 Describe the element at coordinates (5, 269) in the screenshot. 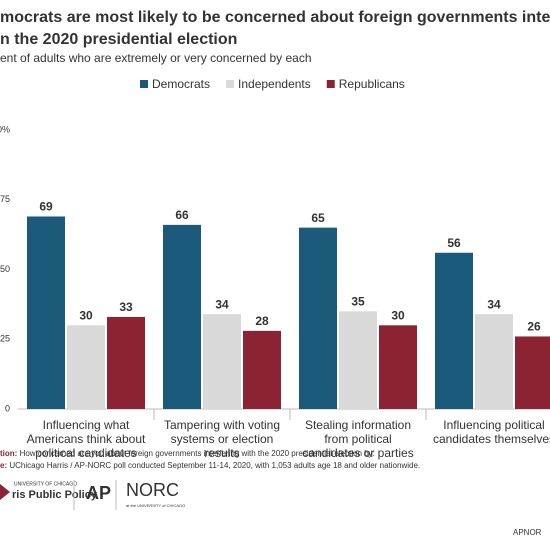

I see `y-tick-label: 50` at that location.